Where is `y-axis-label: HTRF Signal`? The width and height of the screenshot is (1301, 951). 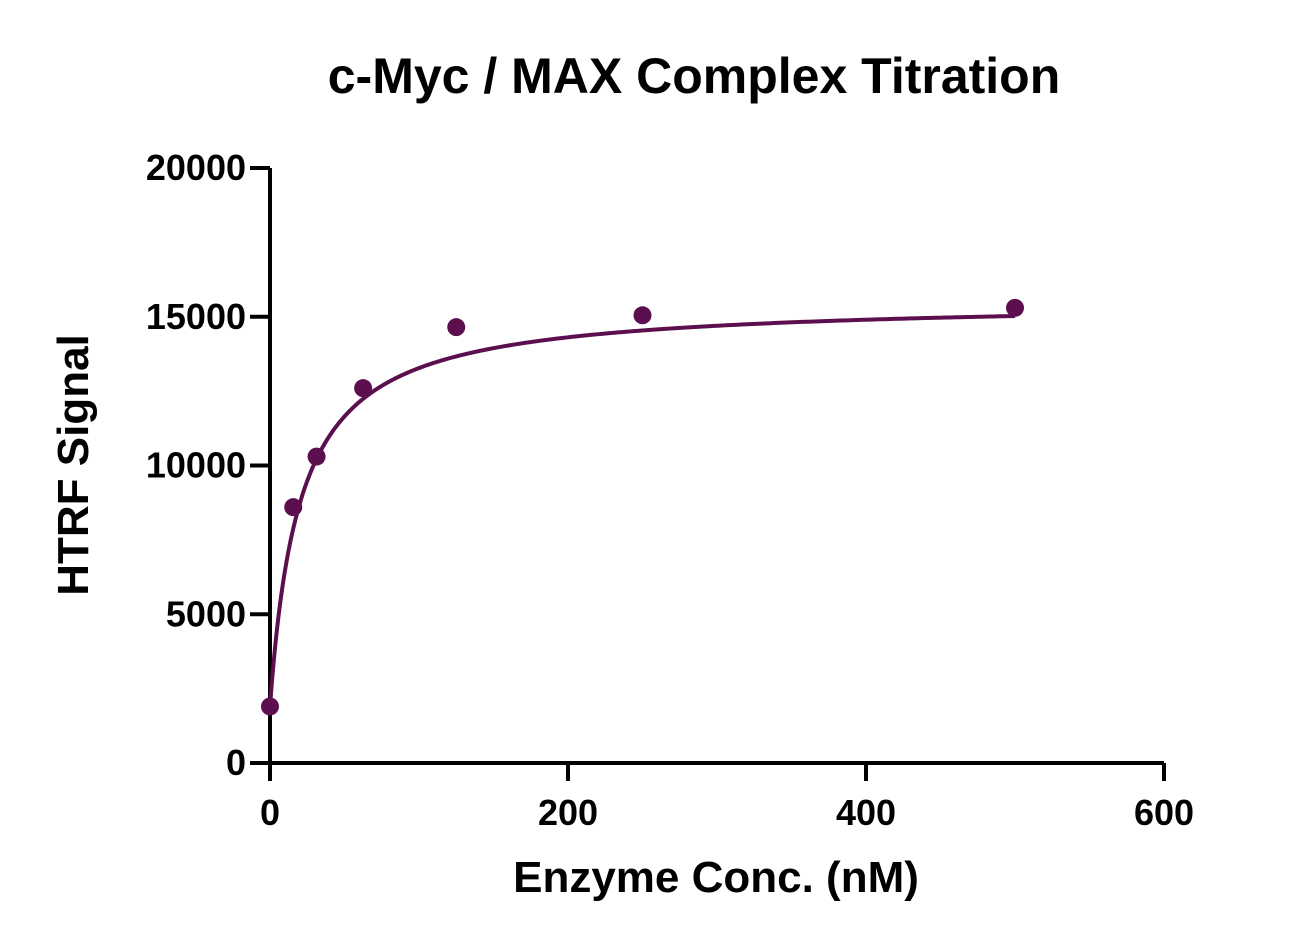 y-axis-label: HTRF Signal is located at coordinates (73, 465).